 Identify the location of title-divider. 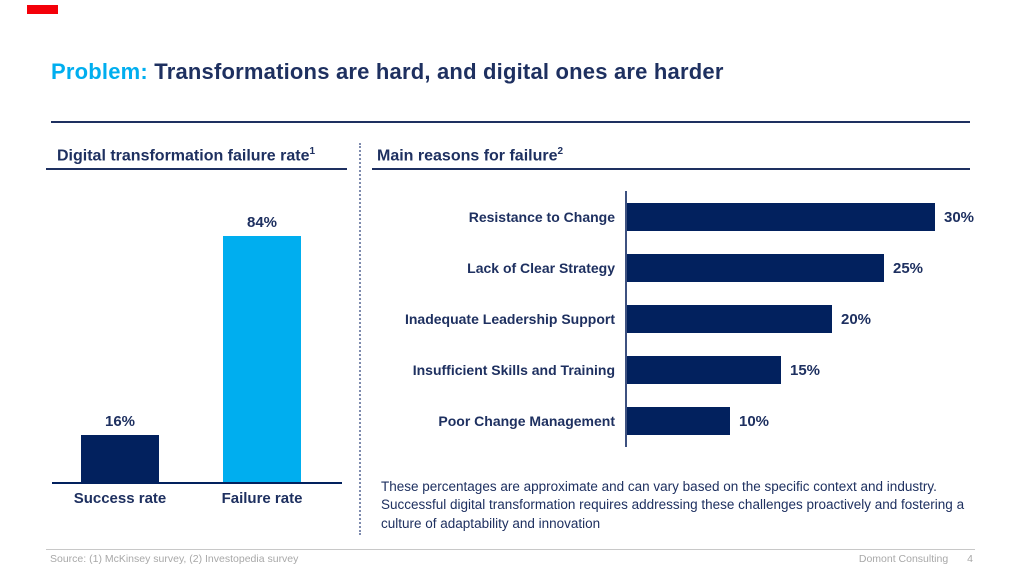
(510, 122).